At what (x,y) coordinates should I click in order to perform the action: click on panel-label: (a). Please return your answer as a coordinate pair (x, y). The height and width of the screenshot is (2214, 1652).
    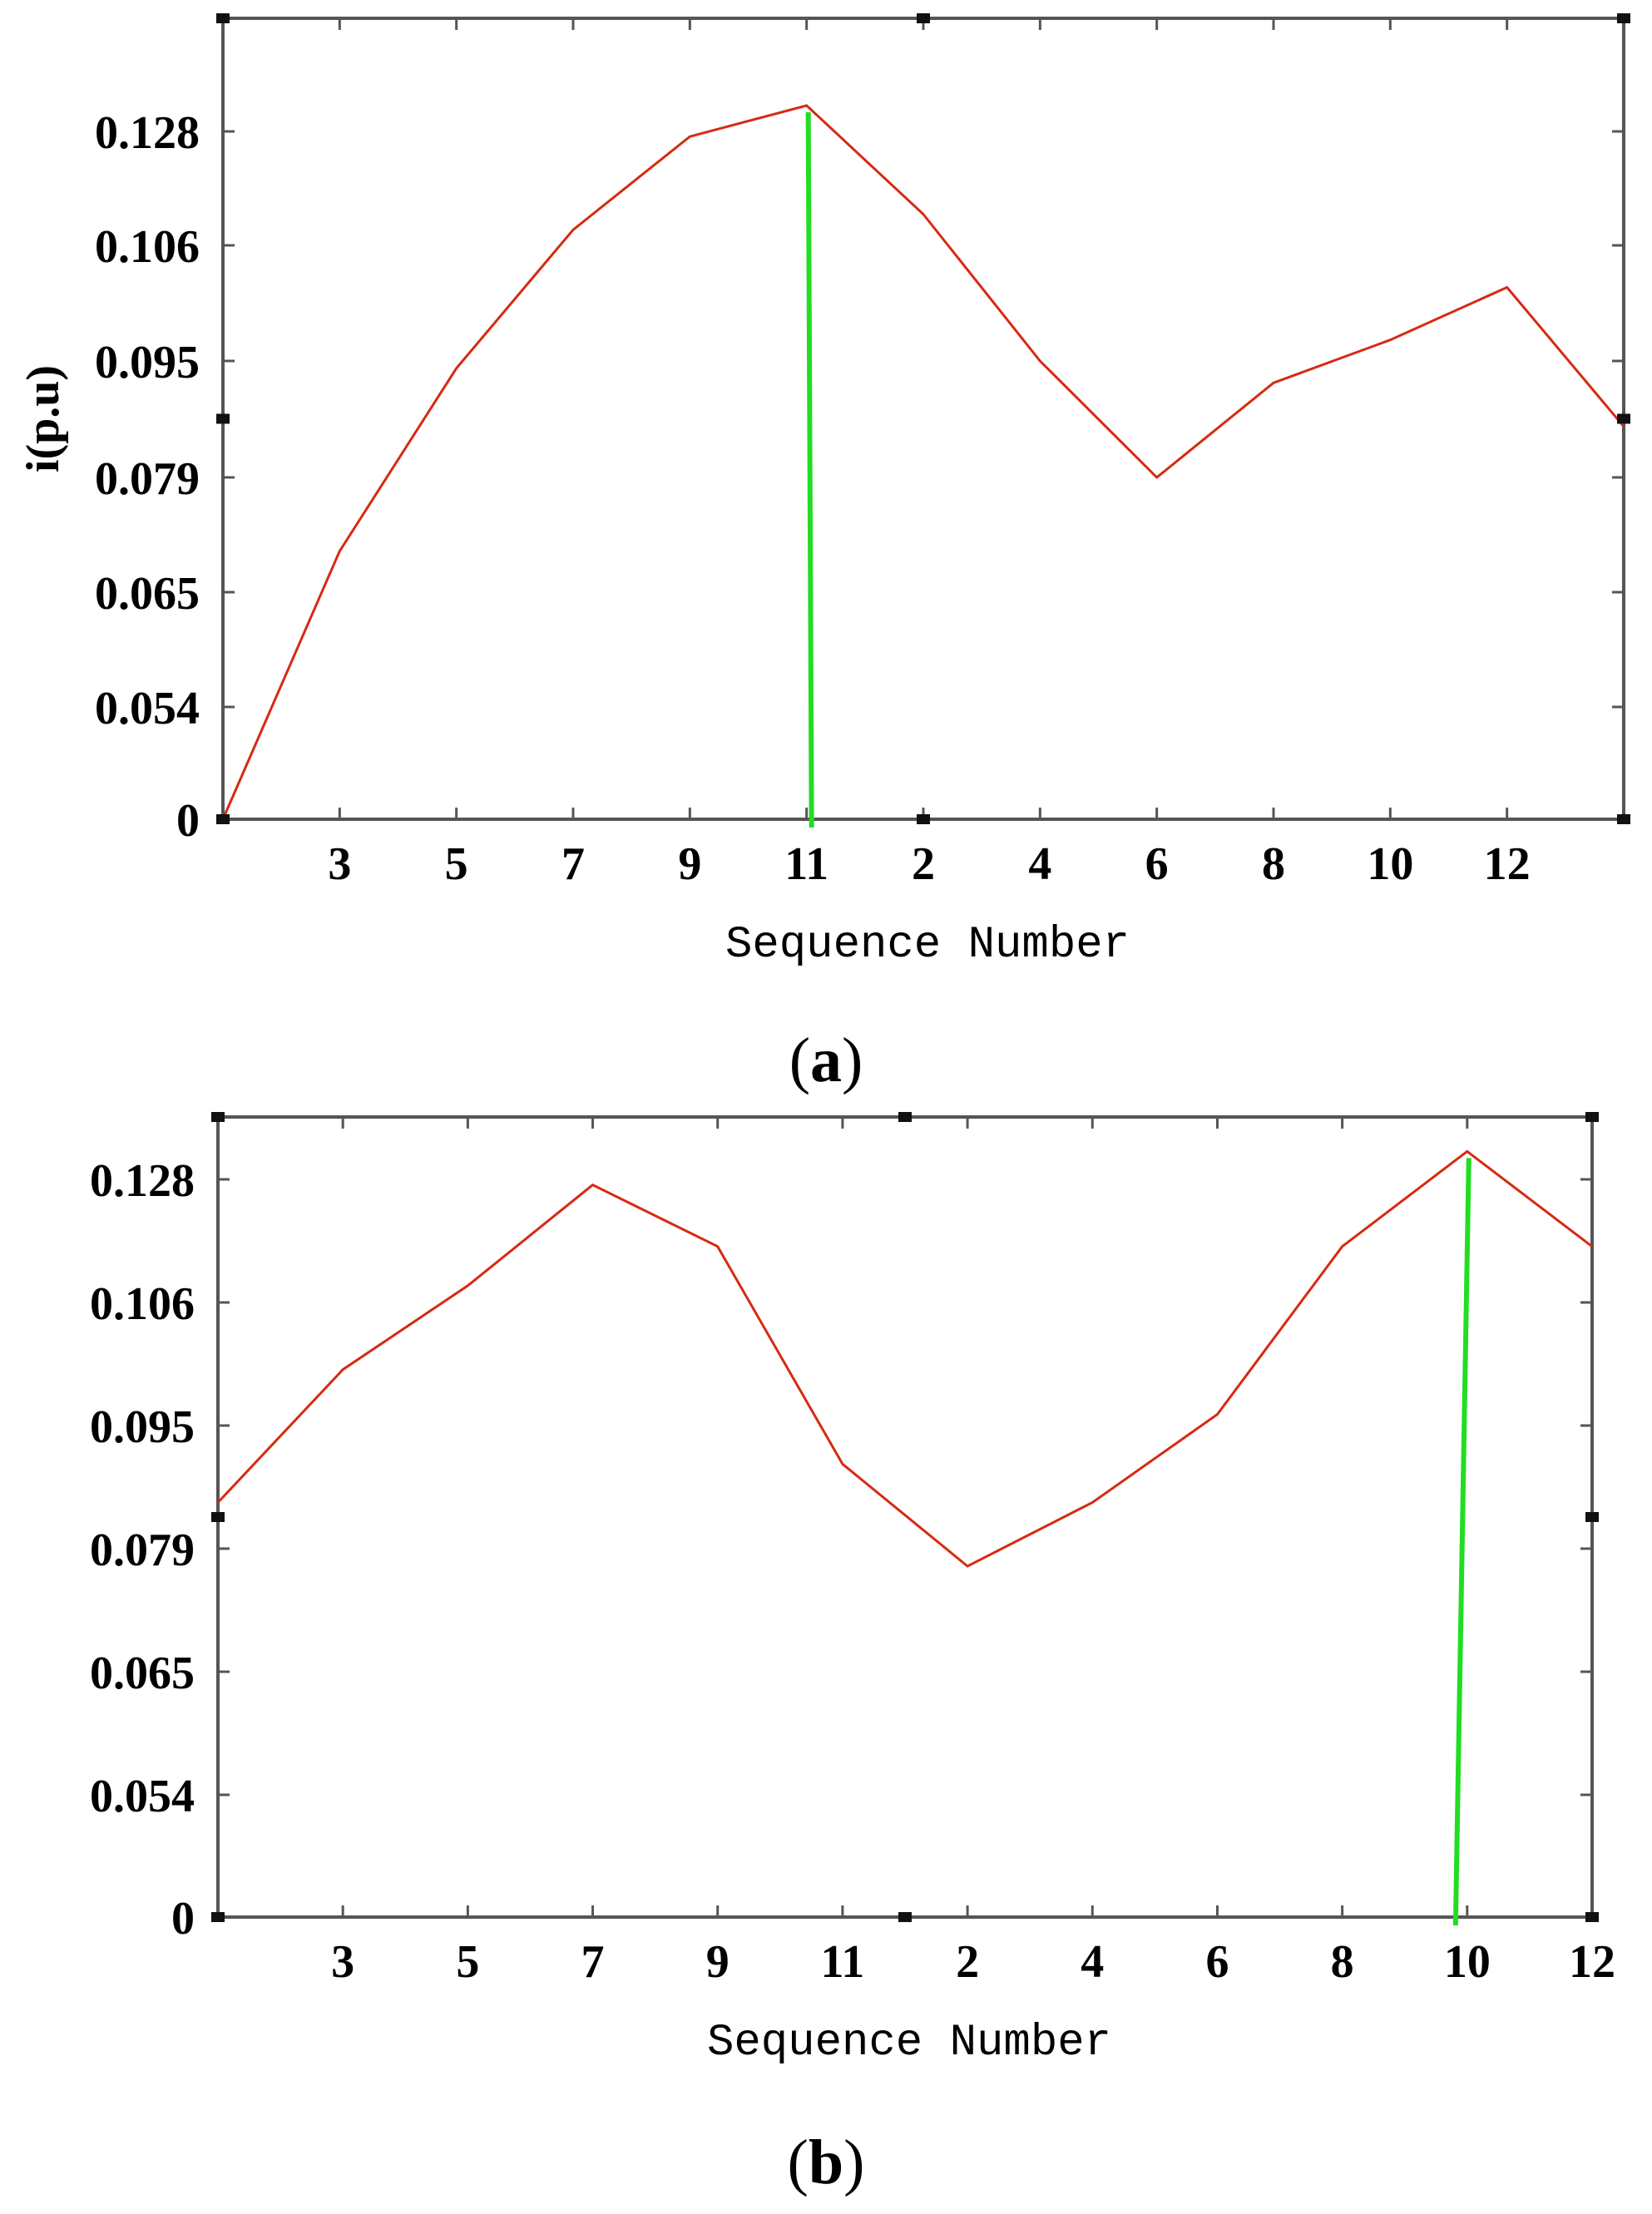
    Looking at the image, I should click on (826, 1060).